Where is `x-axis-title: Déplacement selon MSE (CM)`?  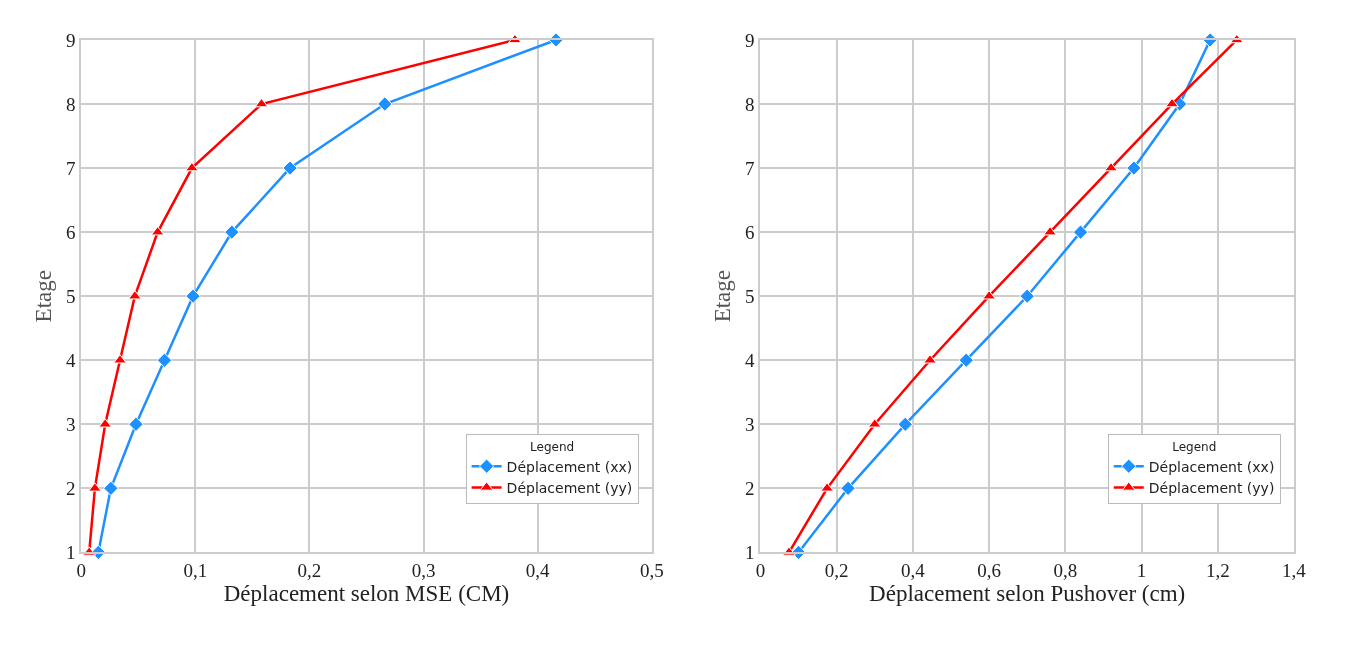
x-axis-title: Déplacement selon MSE (CM) is located at coordinates (366, 594).